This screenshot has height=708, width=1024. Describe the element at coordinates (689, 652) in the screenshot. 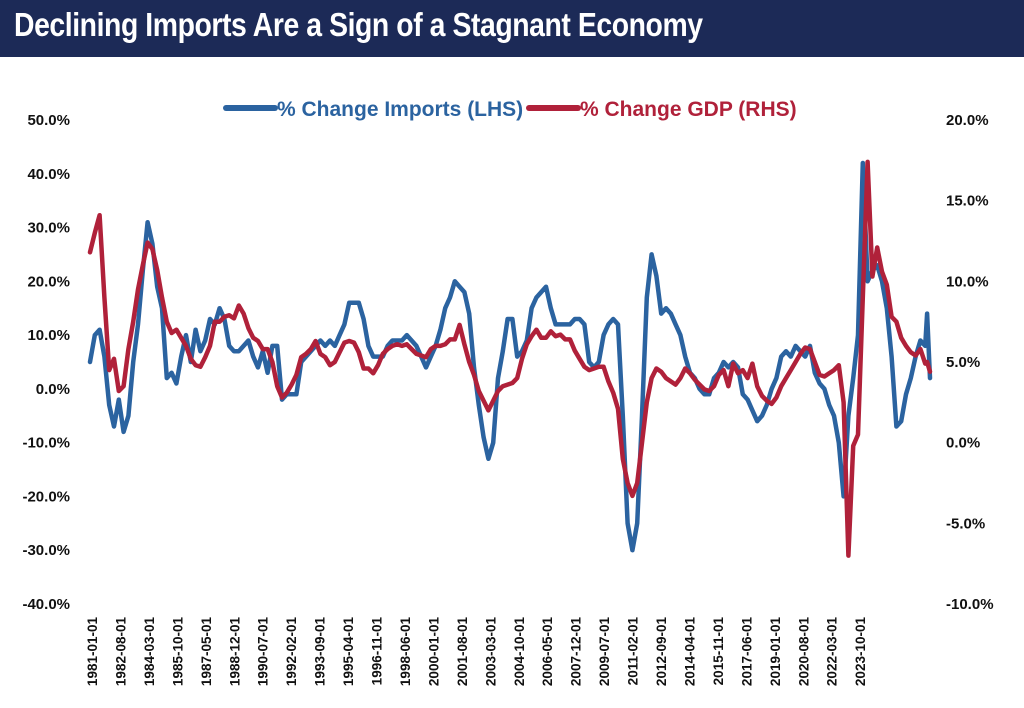

I see `x-tick-label: 2014-04-01` at that location.